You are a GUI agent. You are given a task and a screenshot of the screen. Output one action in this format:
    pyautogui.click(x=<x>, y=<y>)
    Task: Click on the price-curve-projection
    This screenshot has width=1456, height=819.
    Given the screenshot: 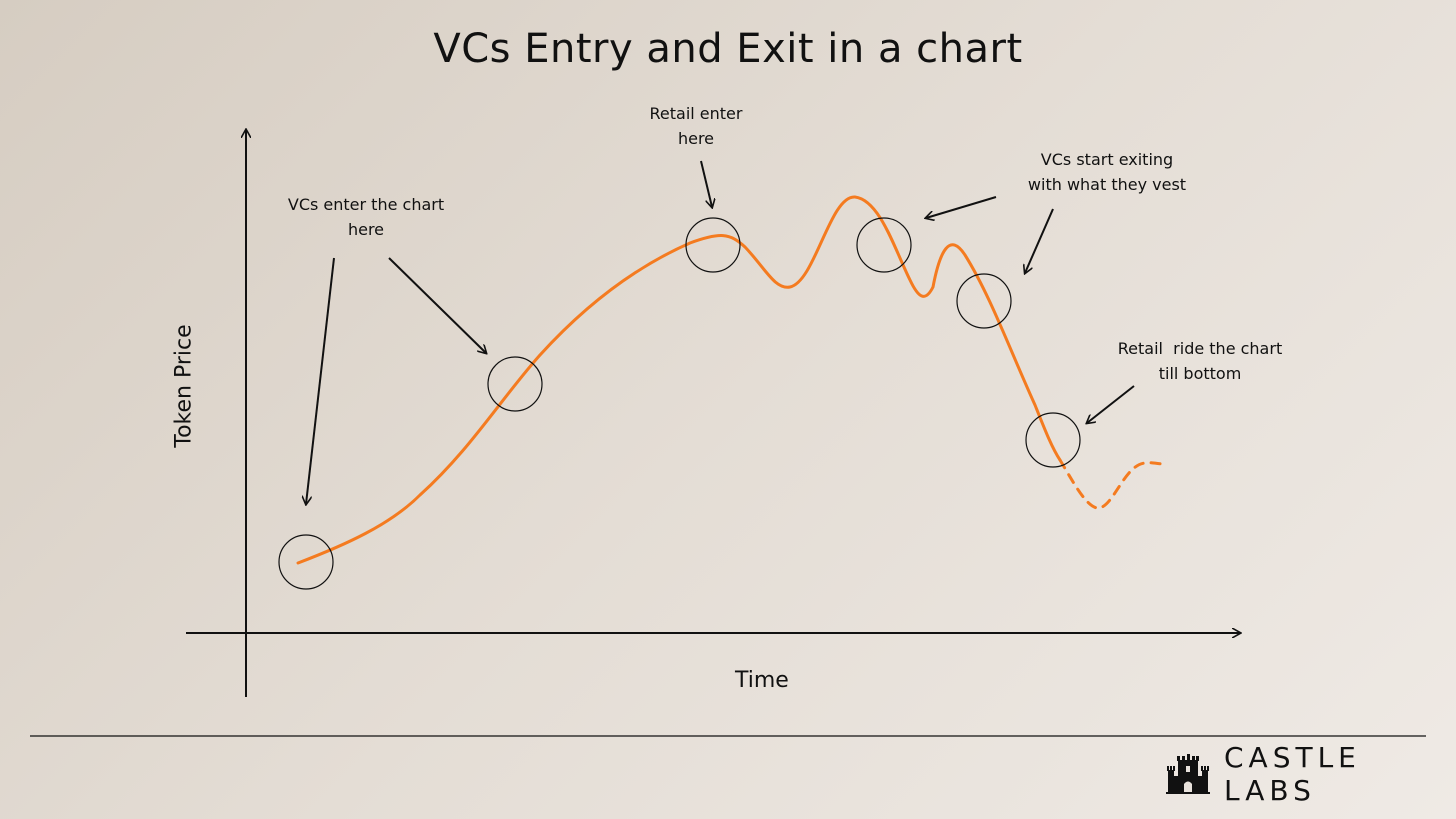 What is the action you would take?
    pyautogui.click(x=1112, y=484)
    